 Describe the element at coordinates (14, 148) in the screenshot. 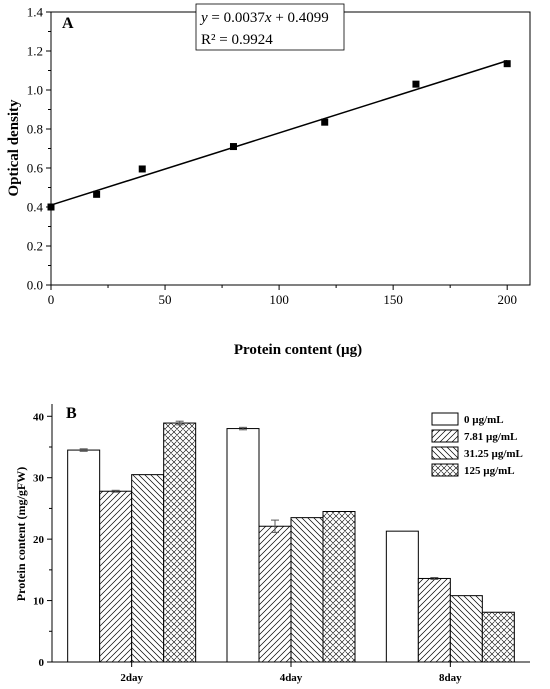

I see `y-axis-label: Optical density` at that location.